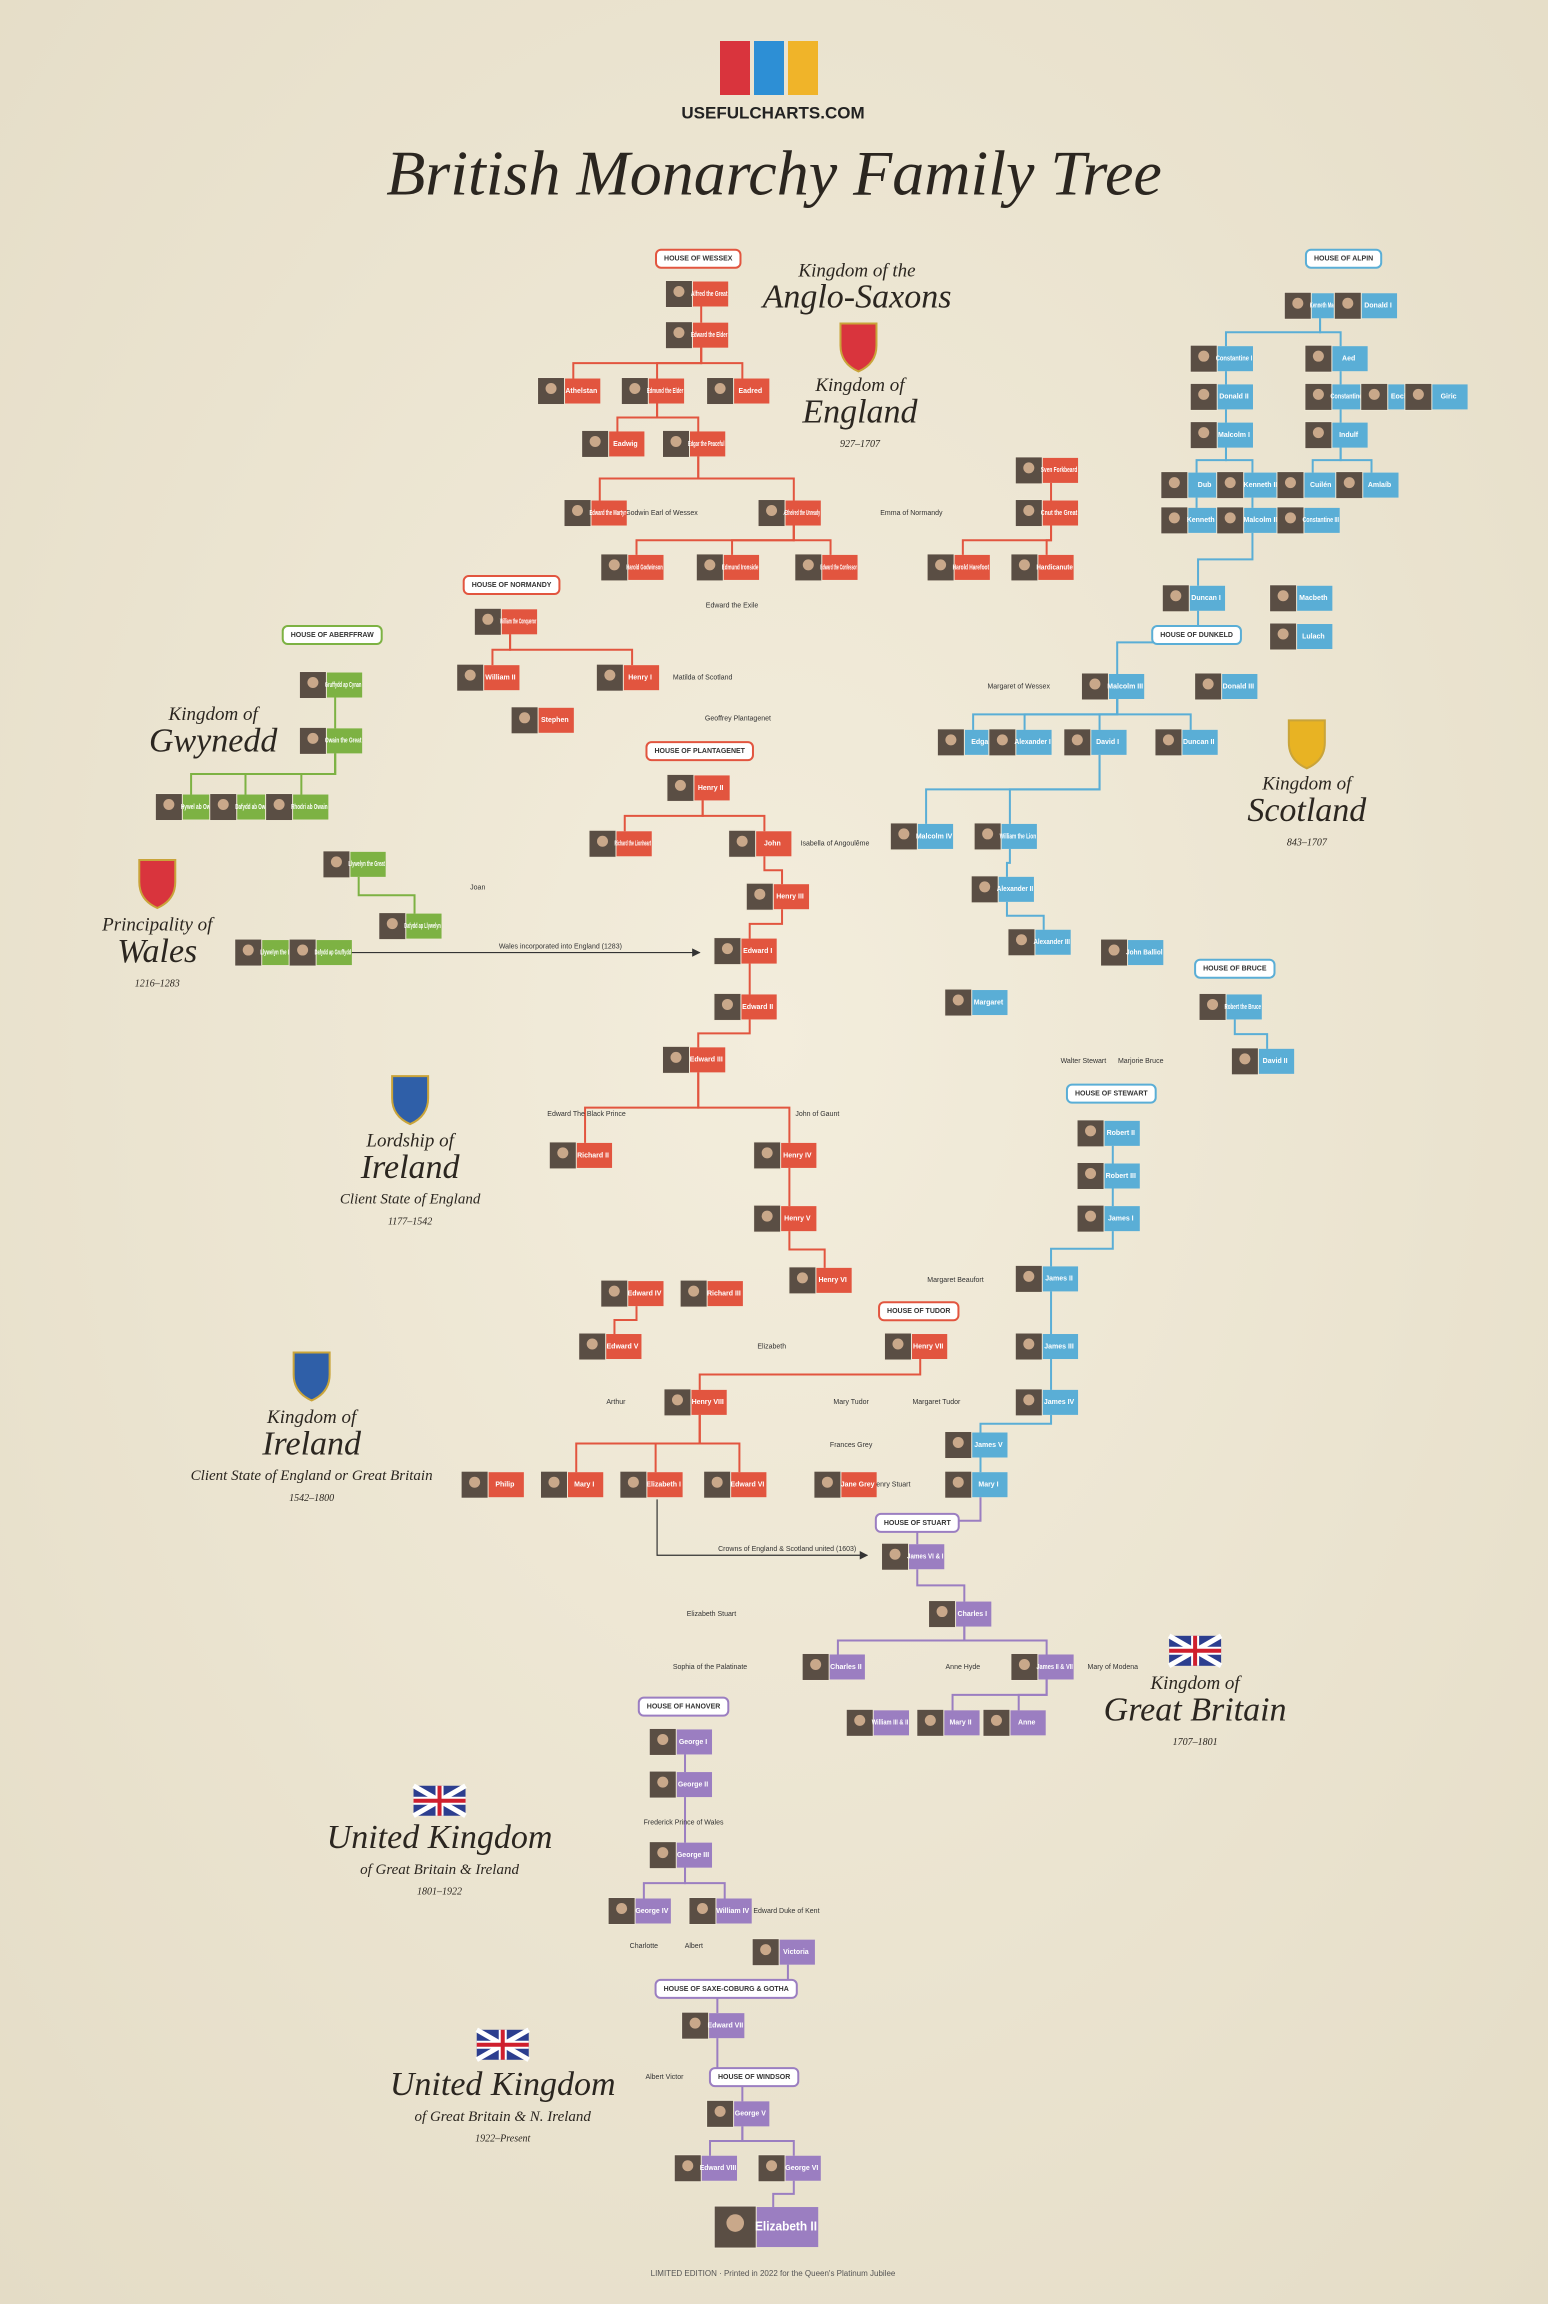  Describe the element at coordinates (199, 807) in the screenshot. I see `monarch-name: Hywel ab Owain` at that location.